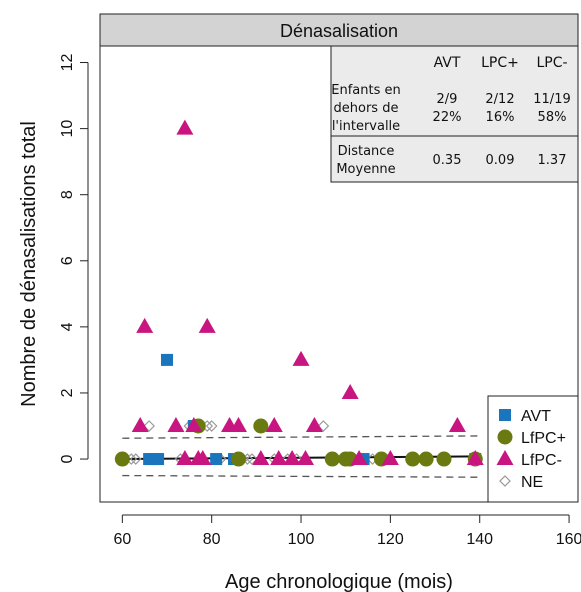 The width and height of the screenshot is (581, 592). Describe the element at coordinates (366, 126) in the screenshot. I see `table-row-label: l'intervalle` at that location.